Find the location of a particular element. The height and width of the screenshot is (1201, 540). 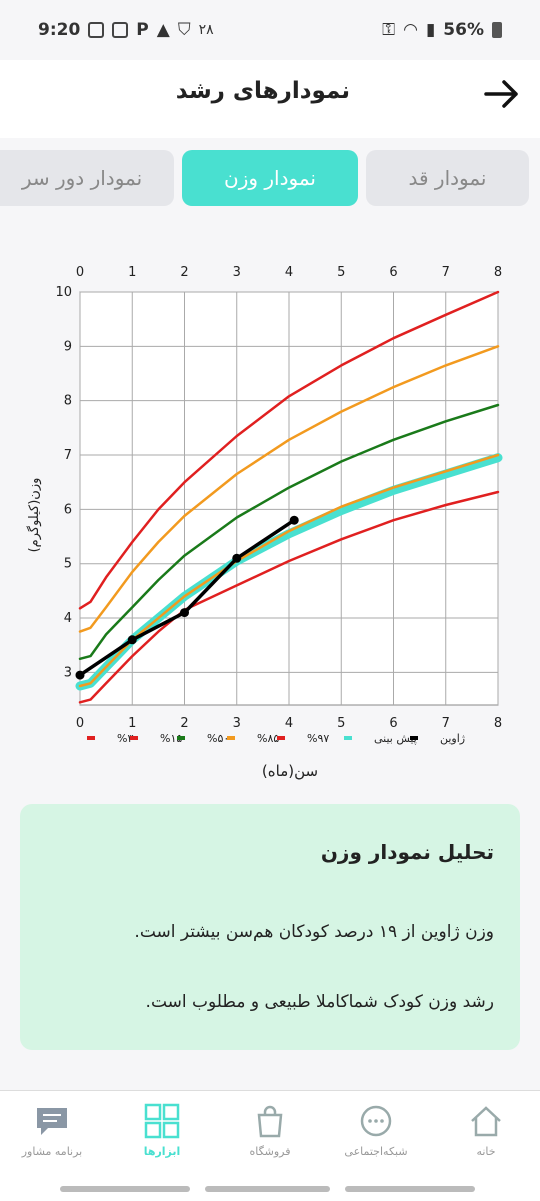

nav-tools: ابزارها is located at coordinates (162, 1138).